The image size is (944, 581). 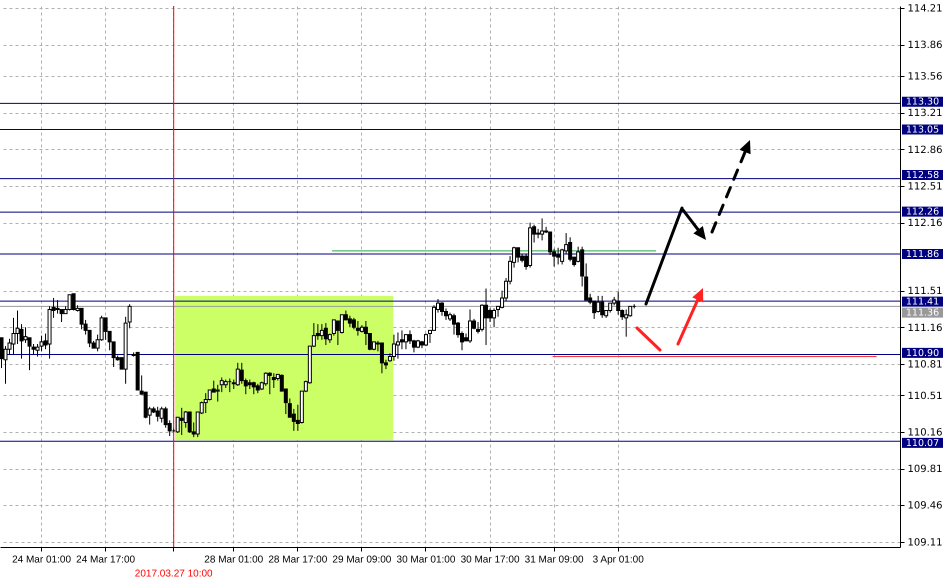 I want to click on y-tick-label: 112.86, so click(x=925, y=150).